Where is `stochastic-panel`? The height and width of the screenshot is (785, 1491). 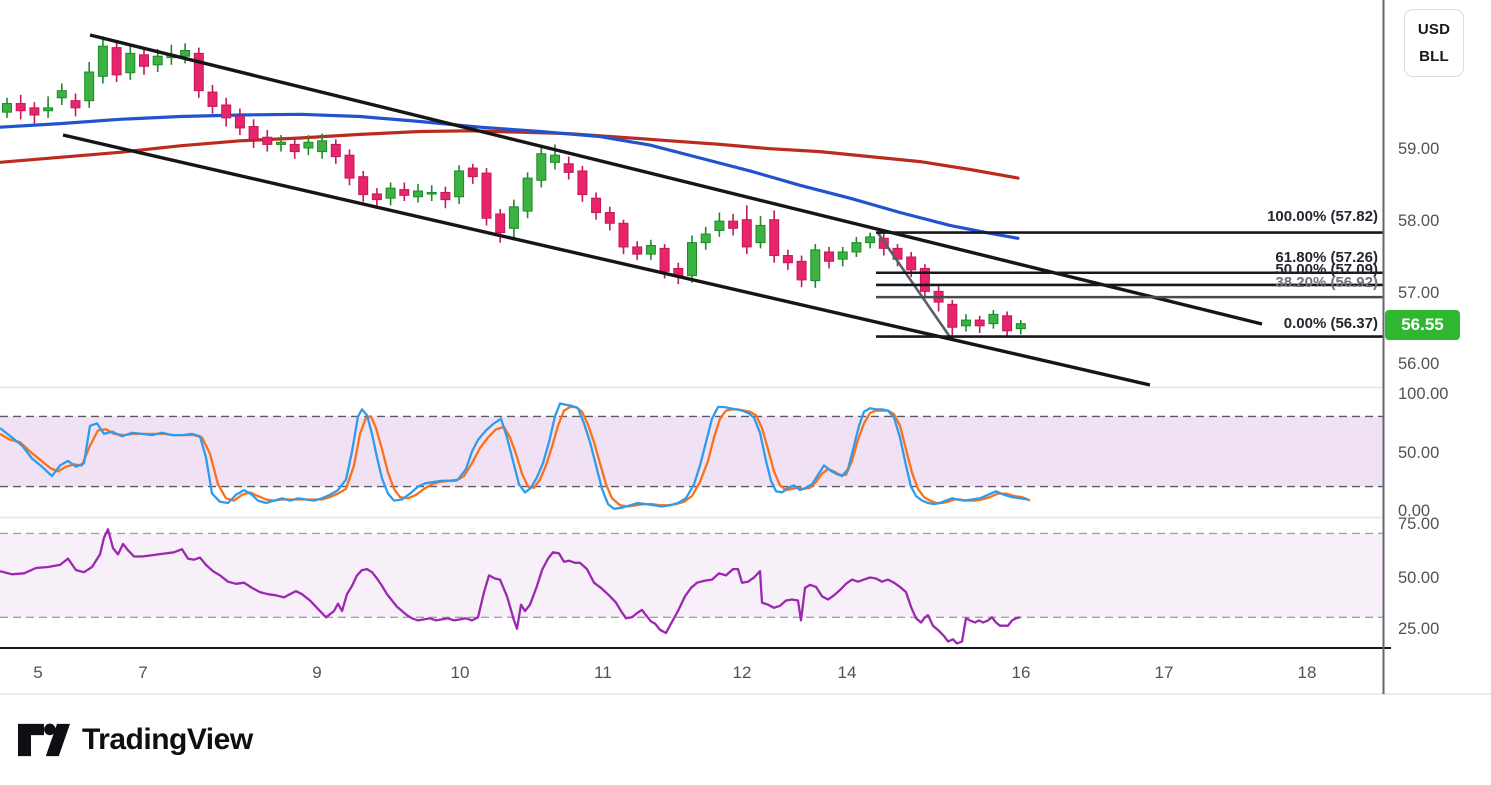
stochastic-panel is located at coordinates (691, 456).